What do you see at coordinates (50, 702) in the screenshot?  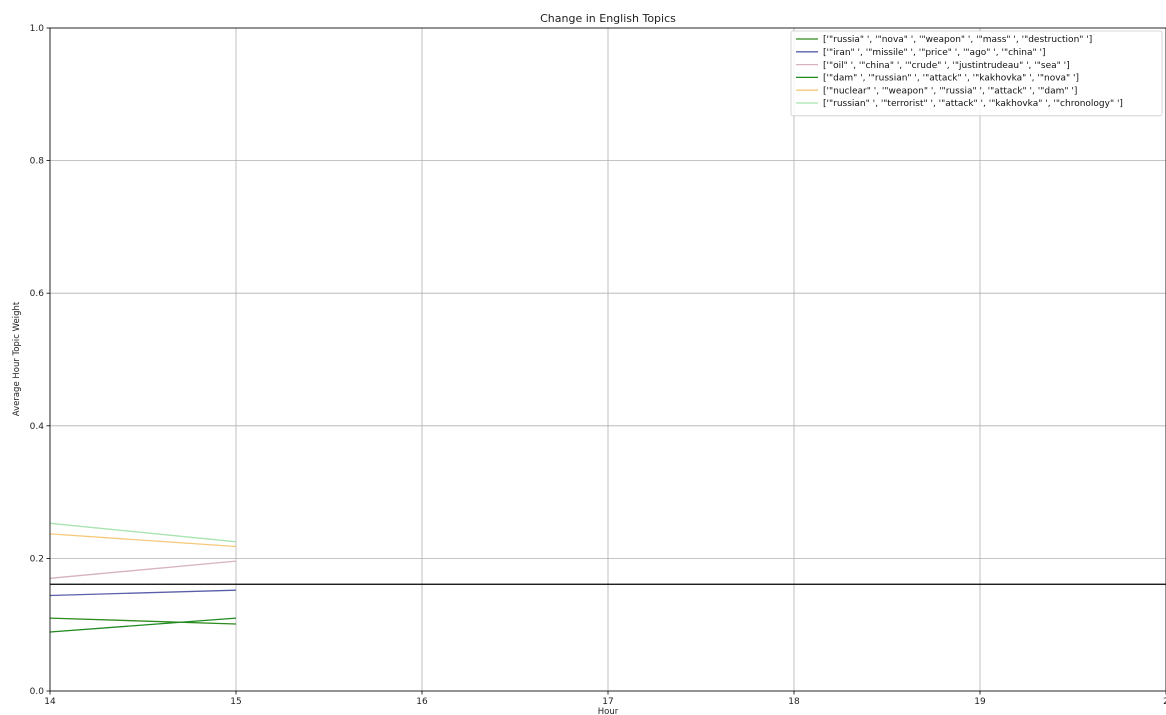 I see `x-tick-label: 14` at bounding box center [50, 702].